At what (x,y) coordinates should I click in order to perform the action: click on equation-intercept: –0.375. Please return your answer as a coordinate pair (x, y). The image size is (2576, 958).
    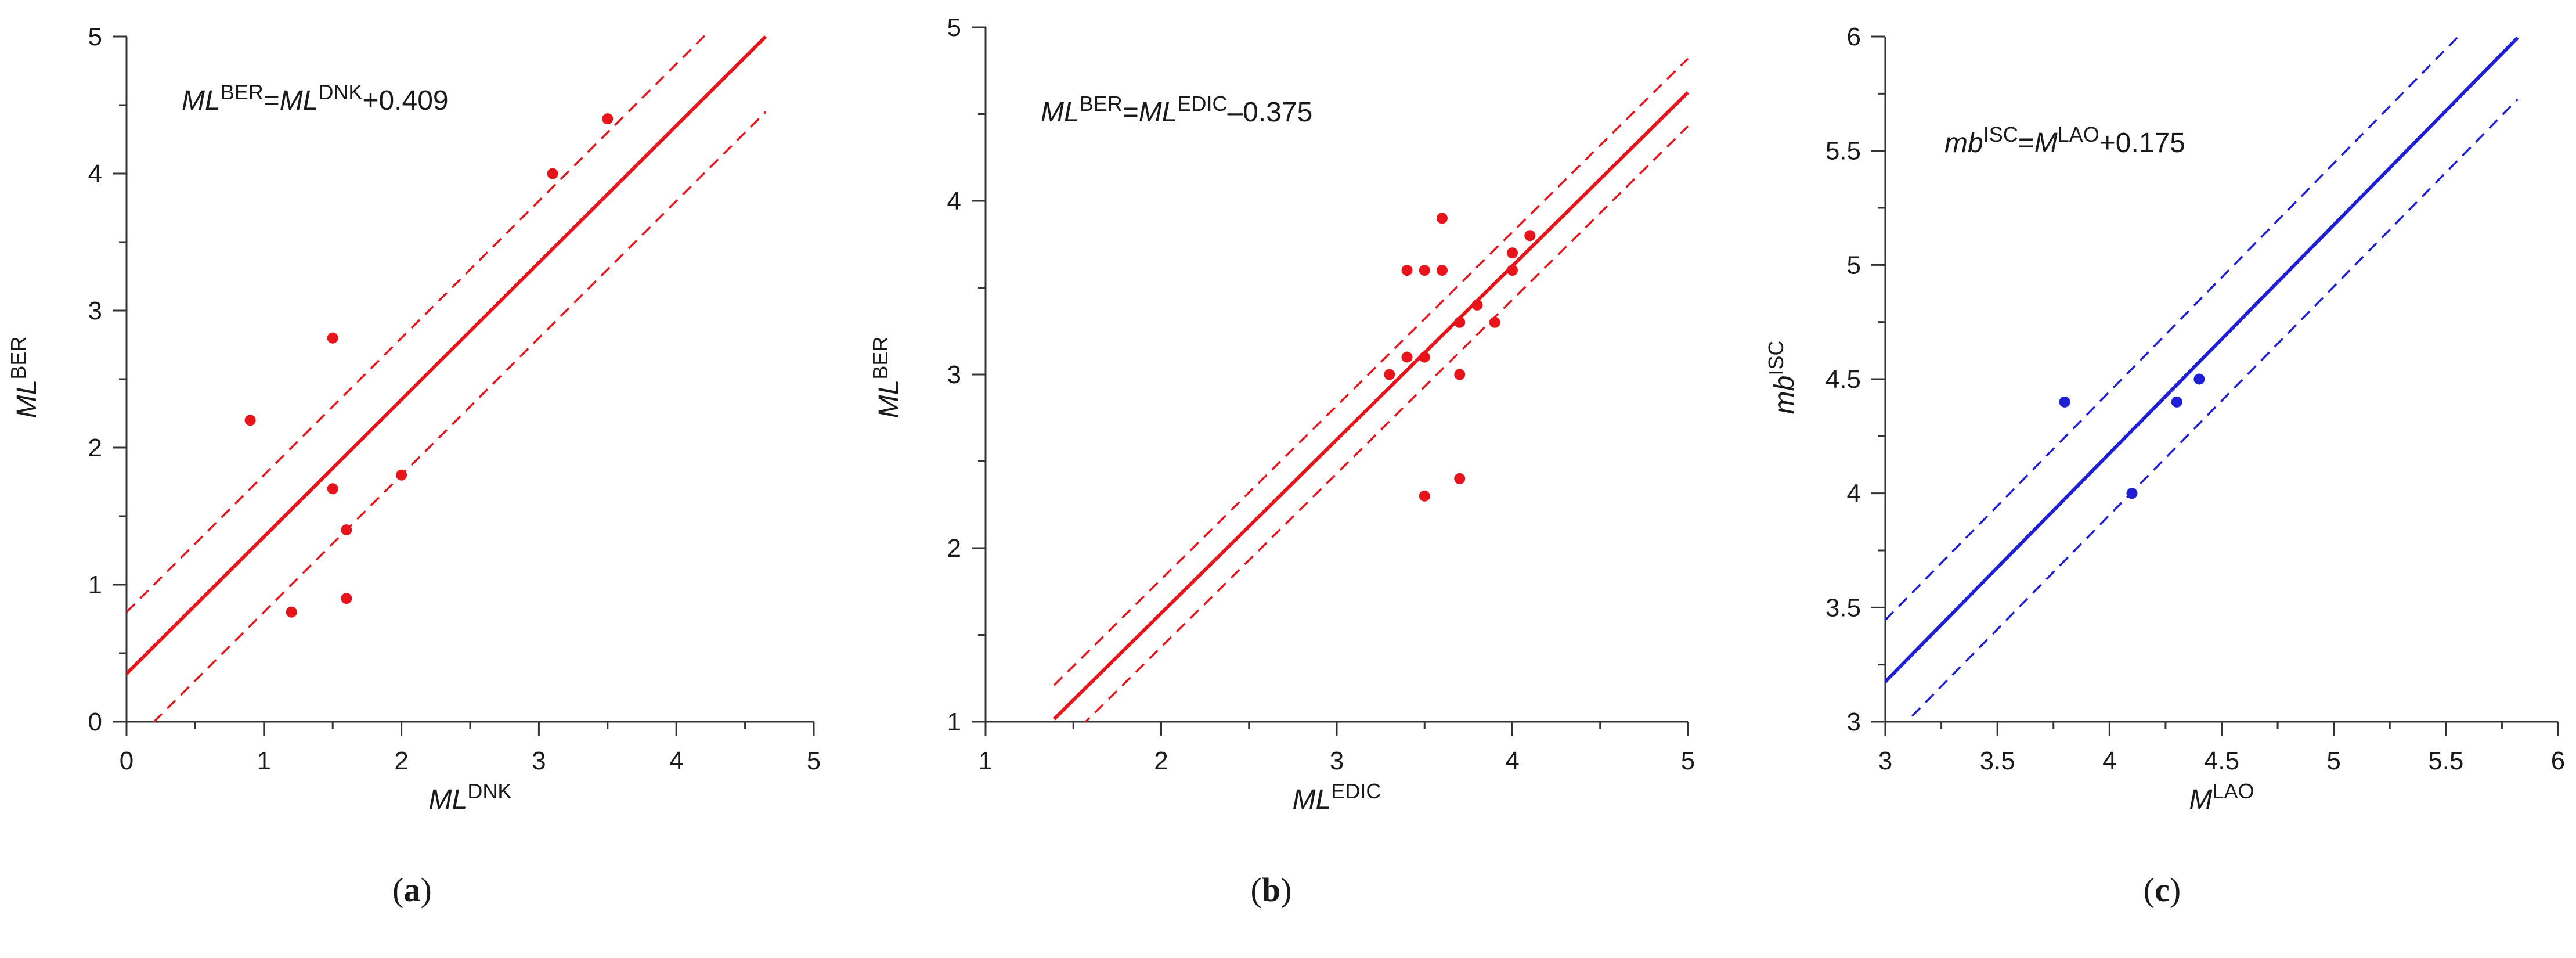
    Looking at the image, I should click on (1270, 112).